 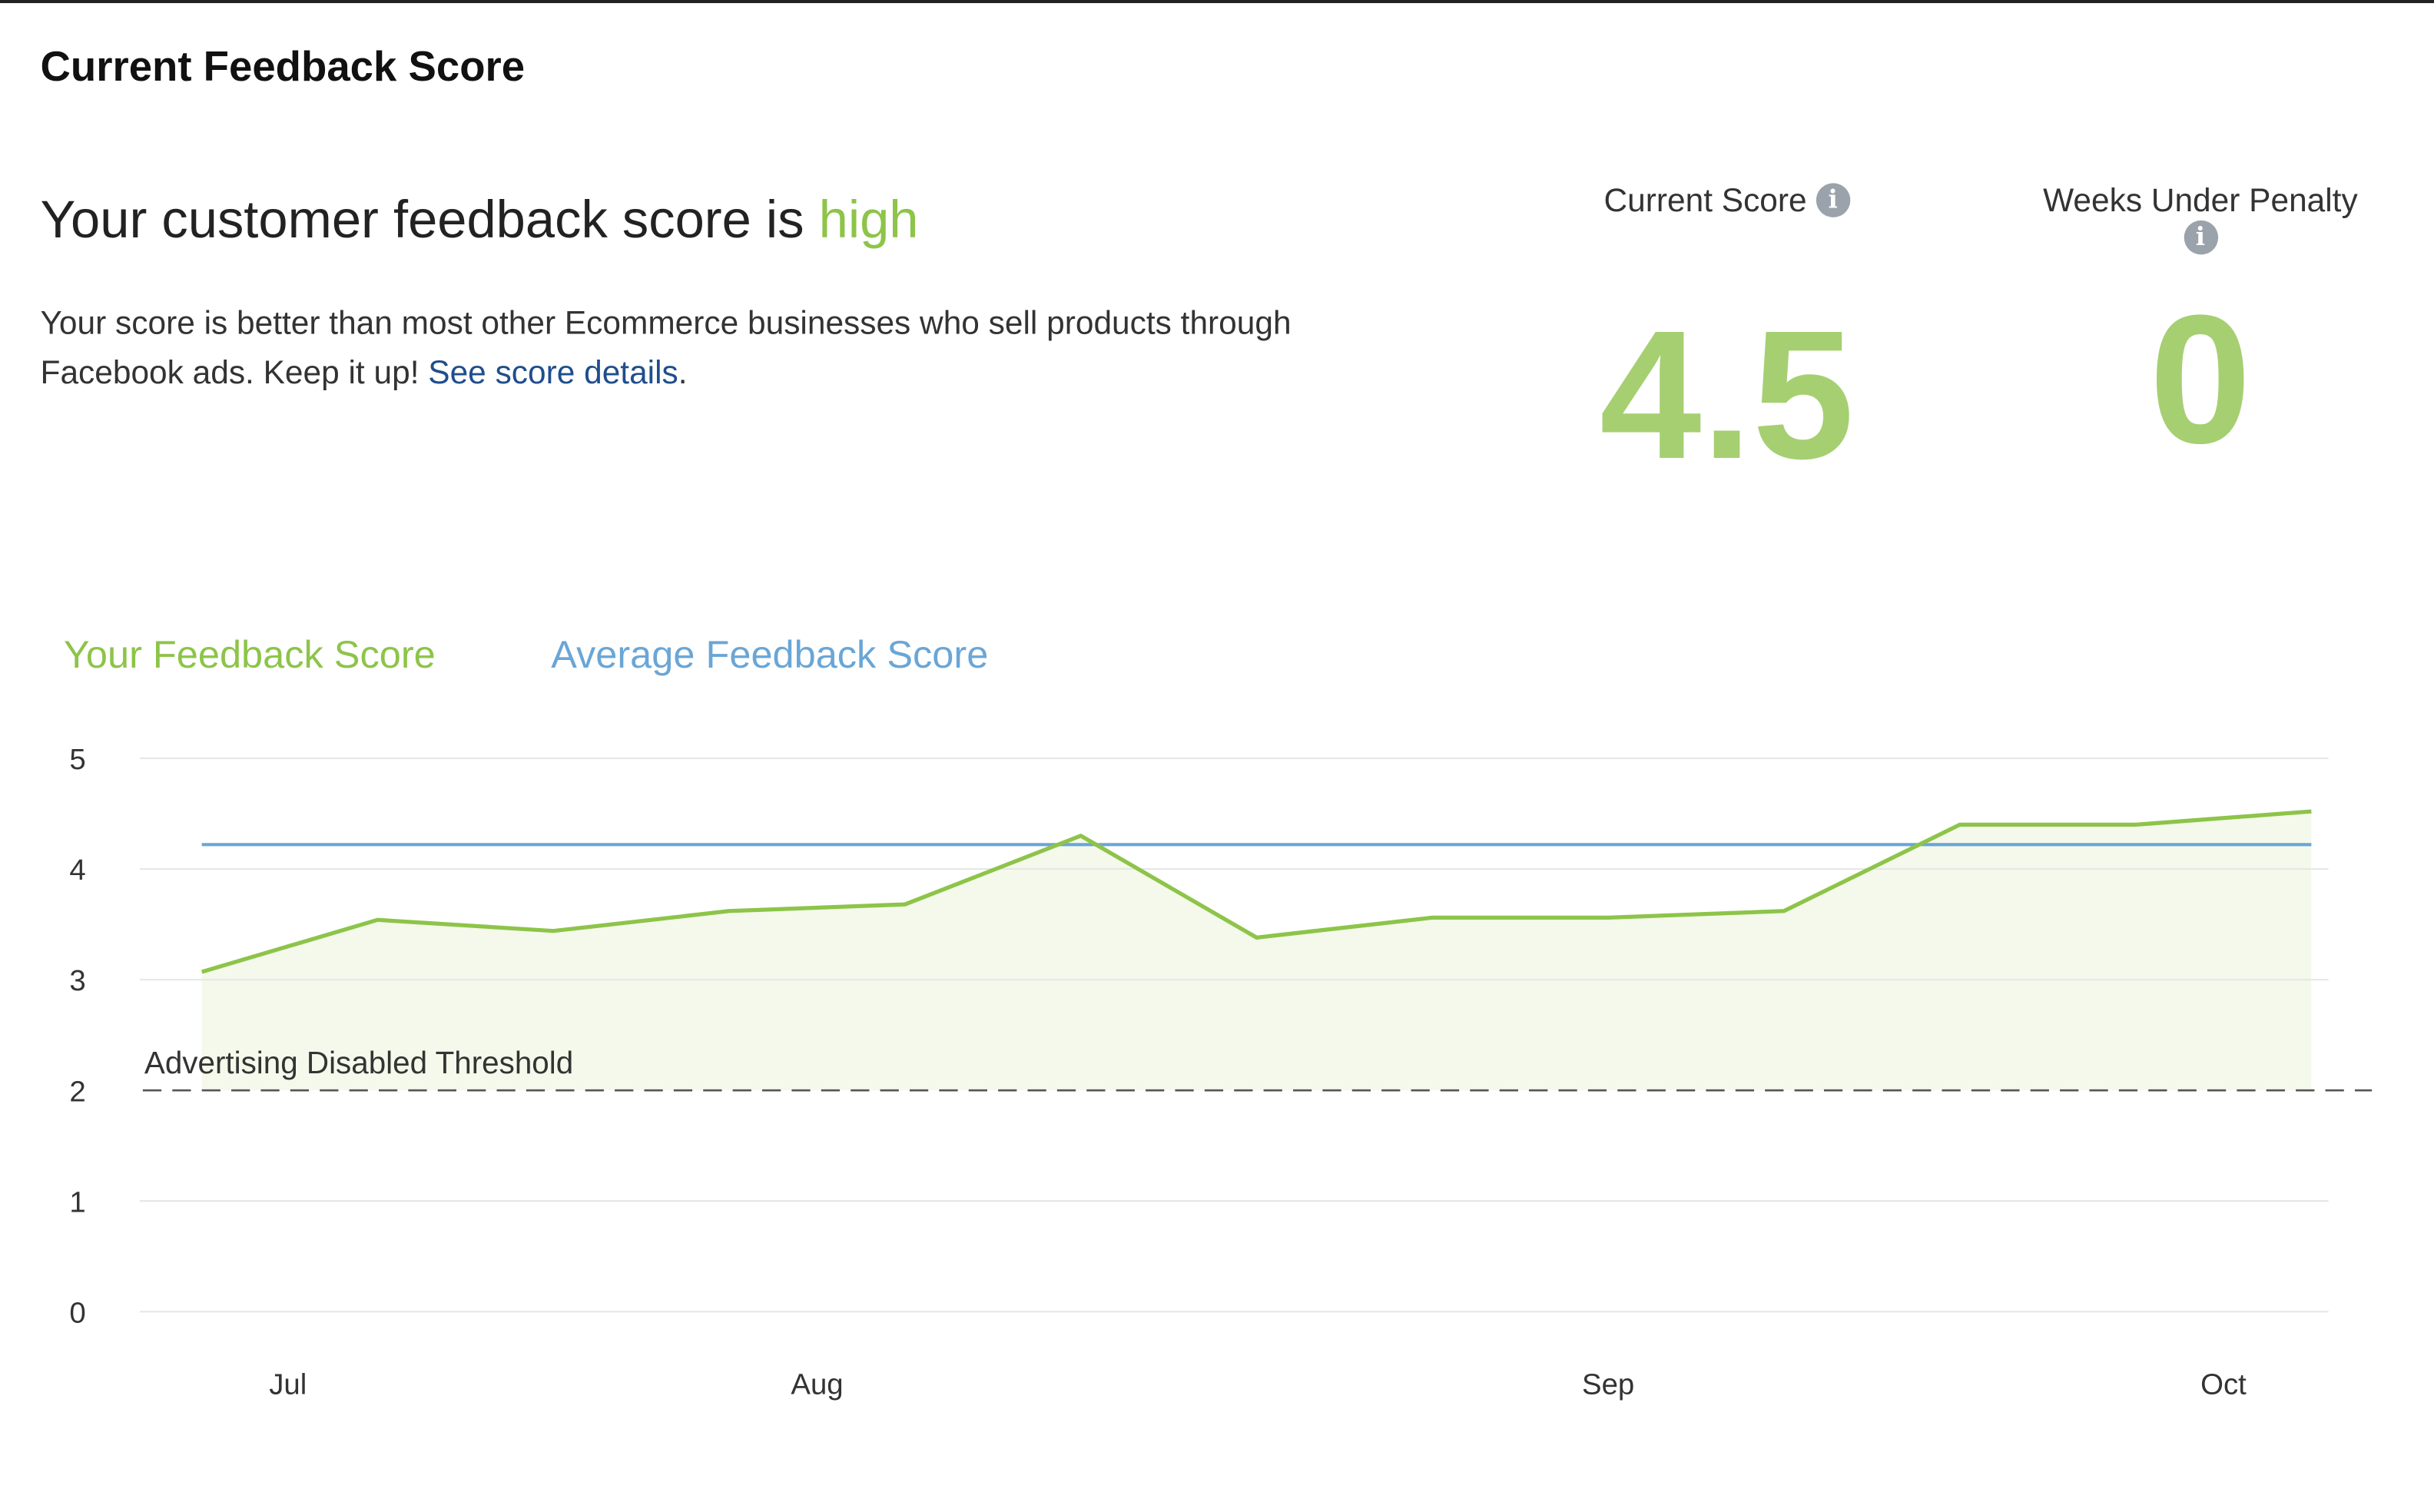 What do you see at coordinates (1727, 396) in the screenshot?
I see `current-score-value: 4.5` at bounding box center [1727, 396].